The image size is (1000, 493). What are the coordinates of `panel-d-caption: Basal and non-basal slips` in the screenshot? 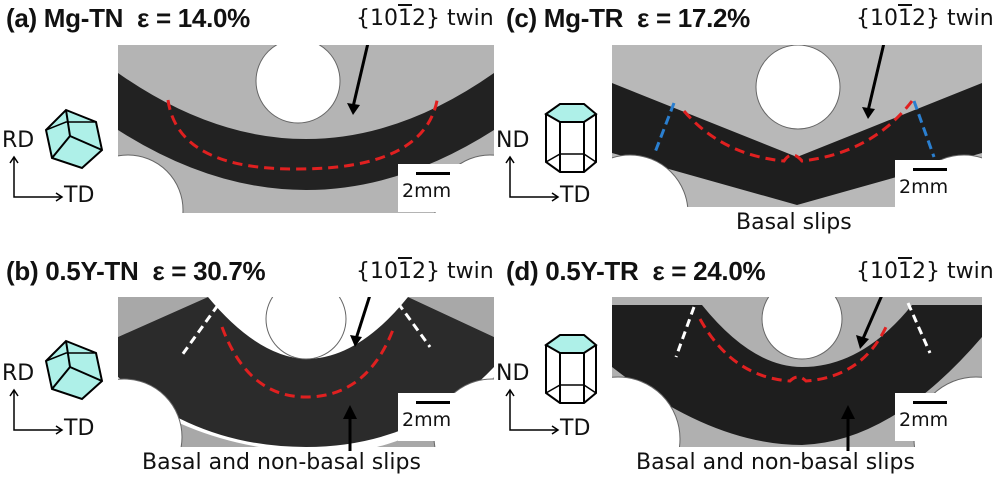 It's located at (775, 462).